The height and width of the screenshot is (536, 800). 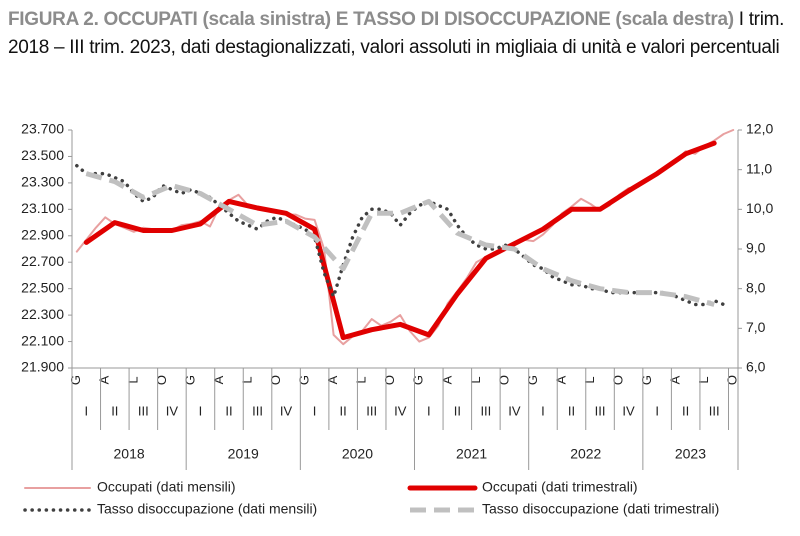 I want to click on y-tick-label: 23.300, so click(x=42, y=182).